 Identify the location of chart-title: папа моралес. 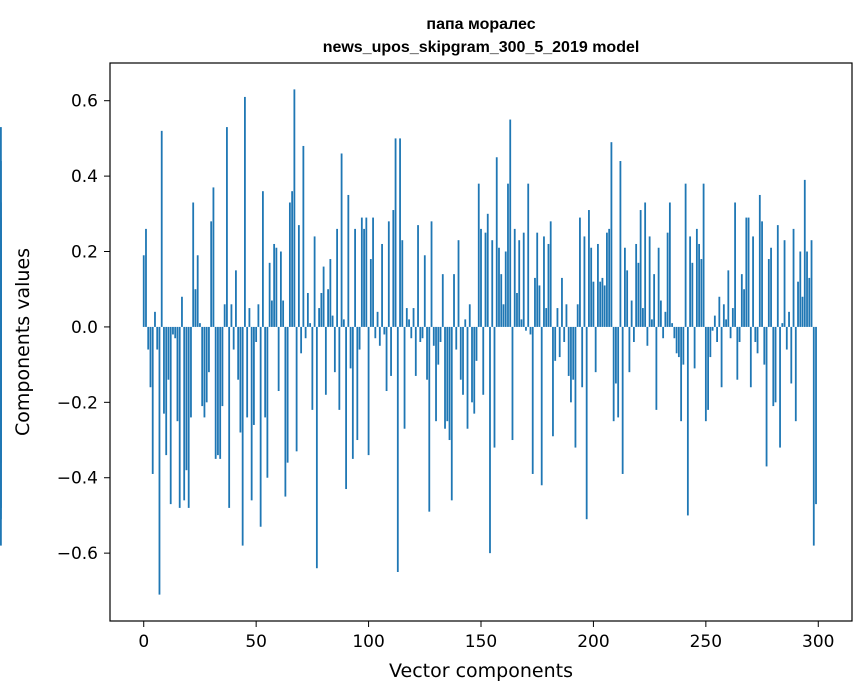
(480, 24).